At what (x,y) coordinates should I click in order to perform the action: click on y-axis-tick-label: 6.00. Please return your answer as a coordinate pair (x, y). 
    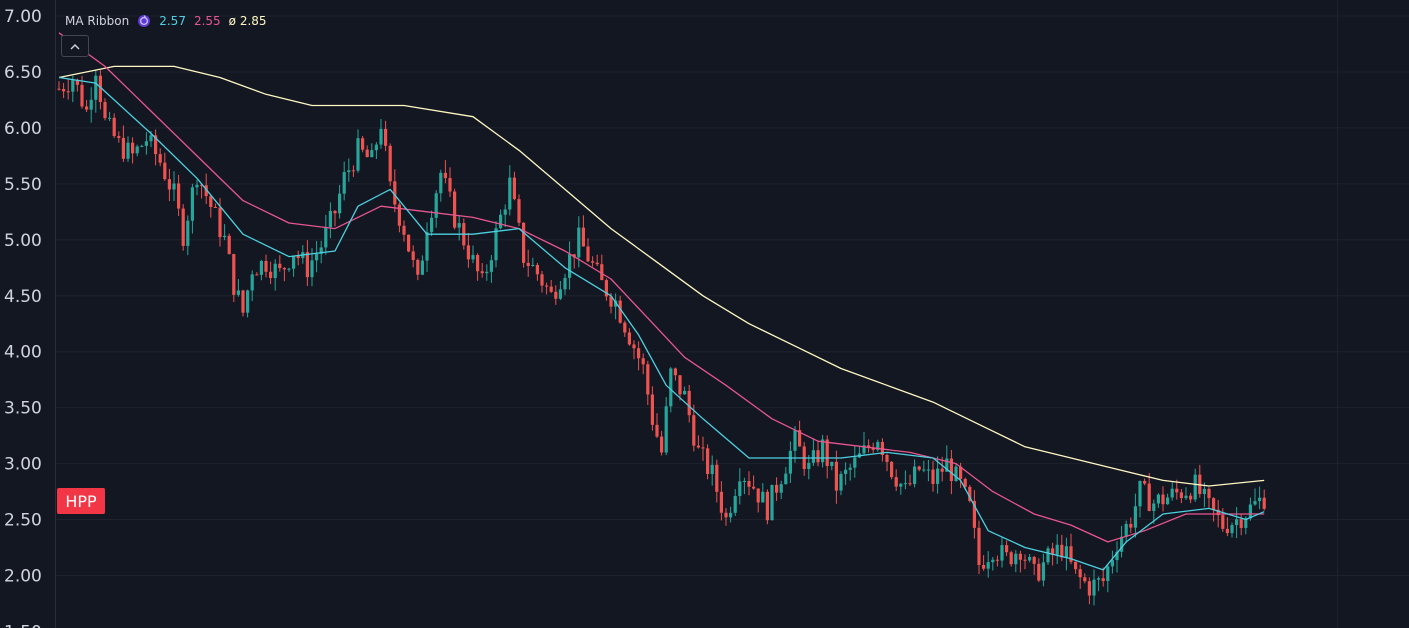
    Looking at the image, I should click on (23, 129).